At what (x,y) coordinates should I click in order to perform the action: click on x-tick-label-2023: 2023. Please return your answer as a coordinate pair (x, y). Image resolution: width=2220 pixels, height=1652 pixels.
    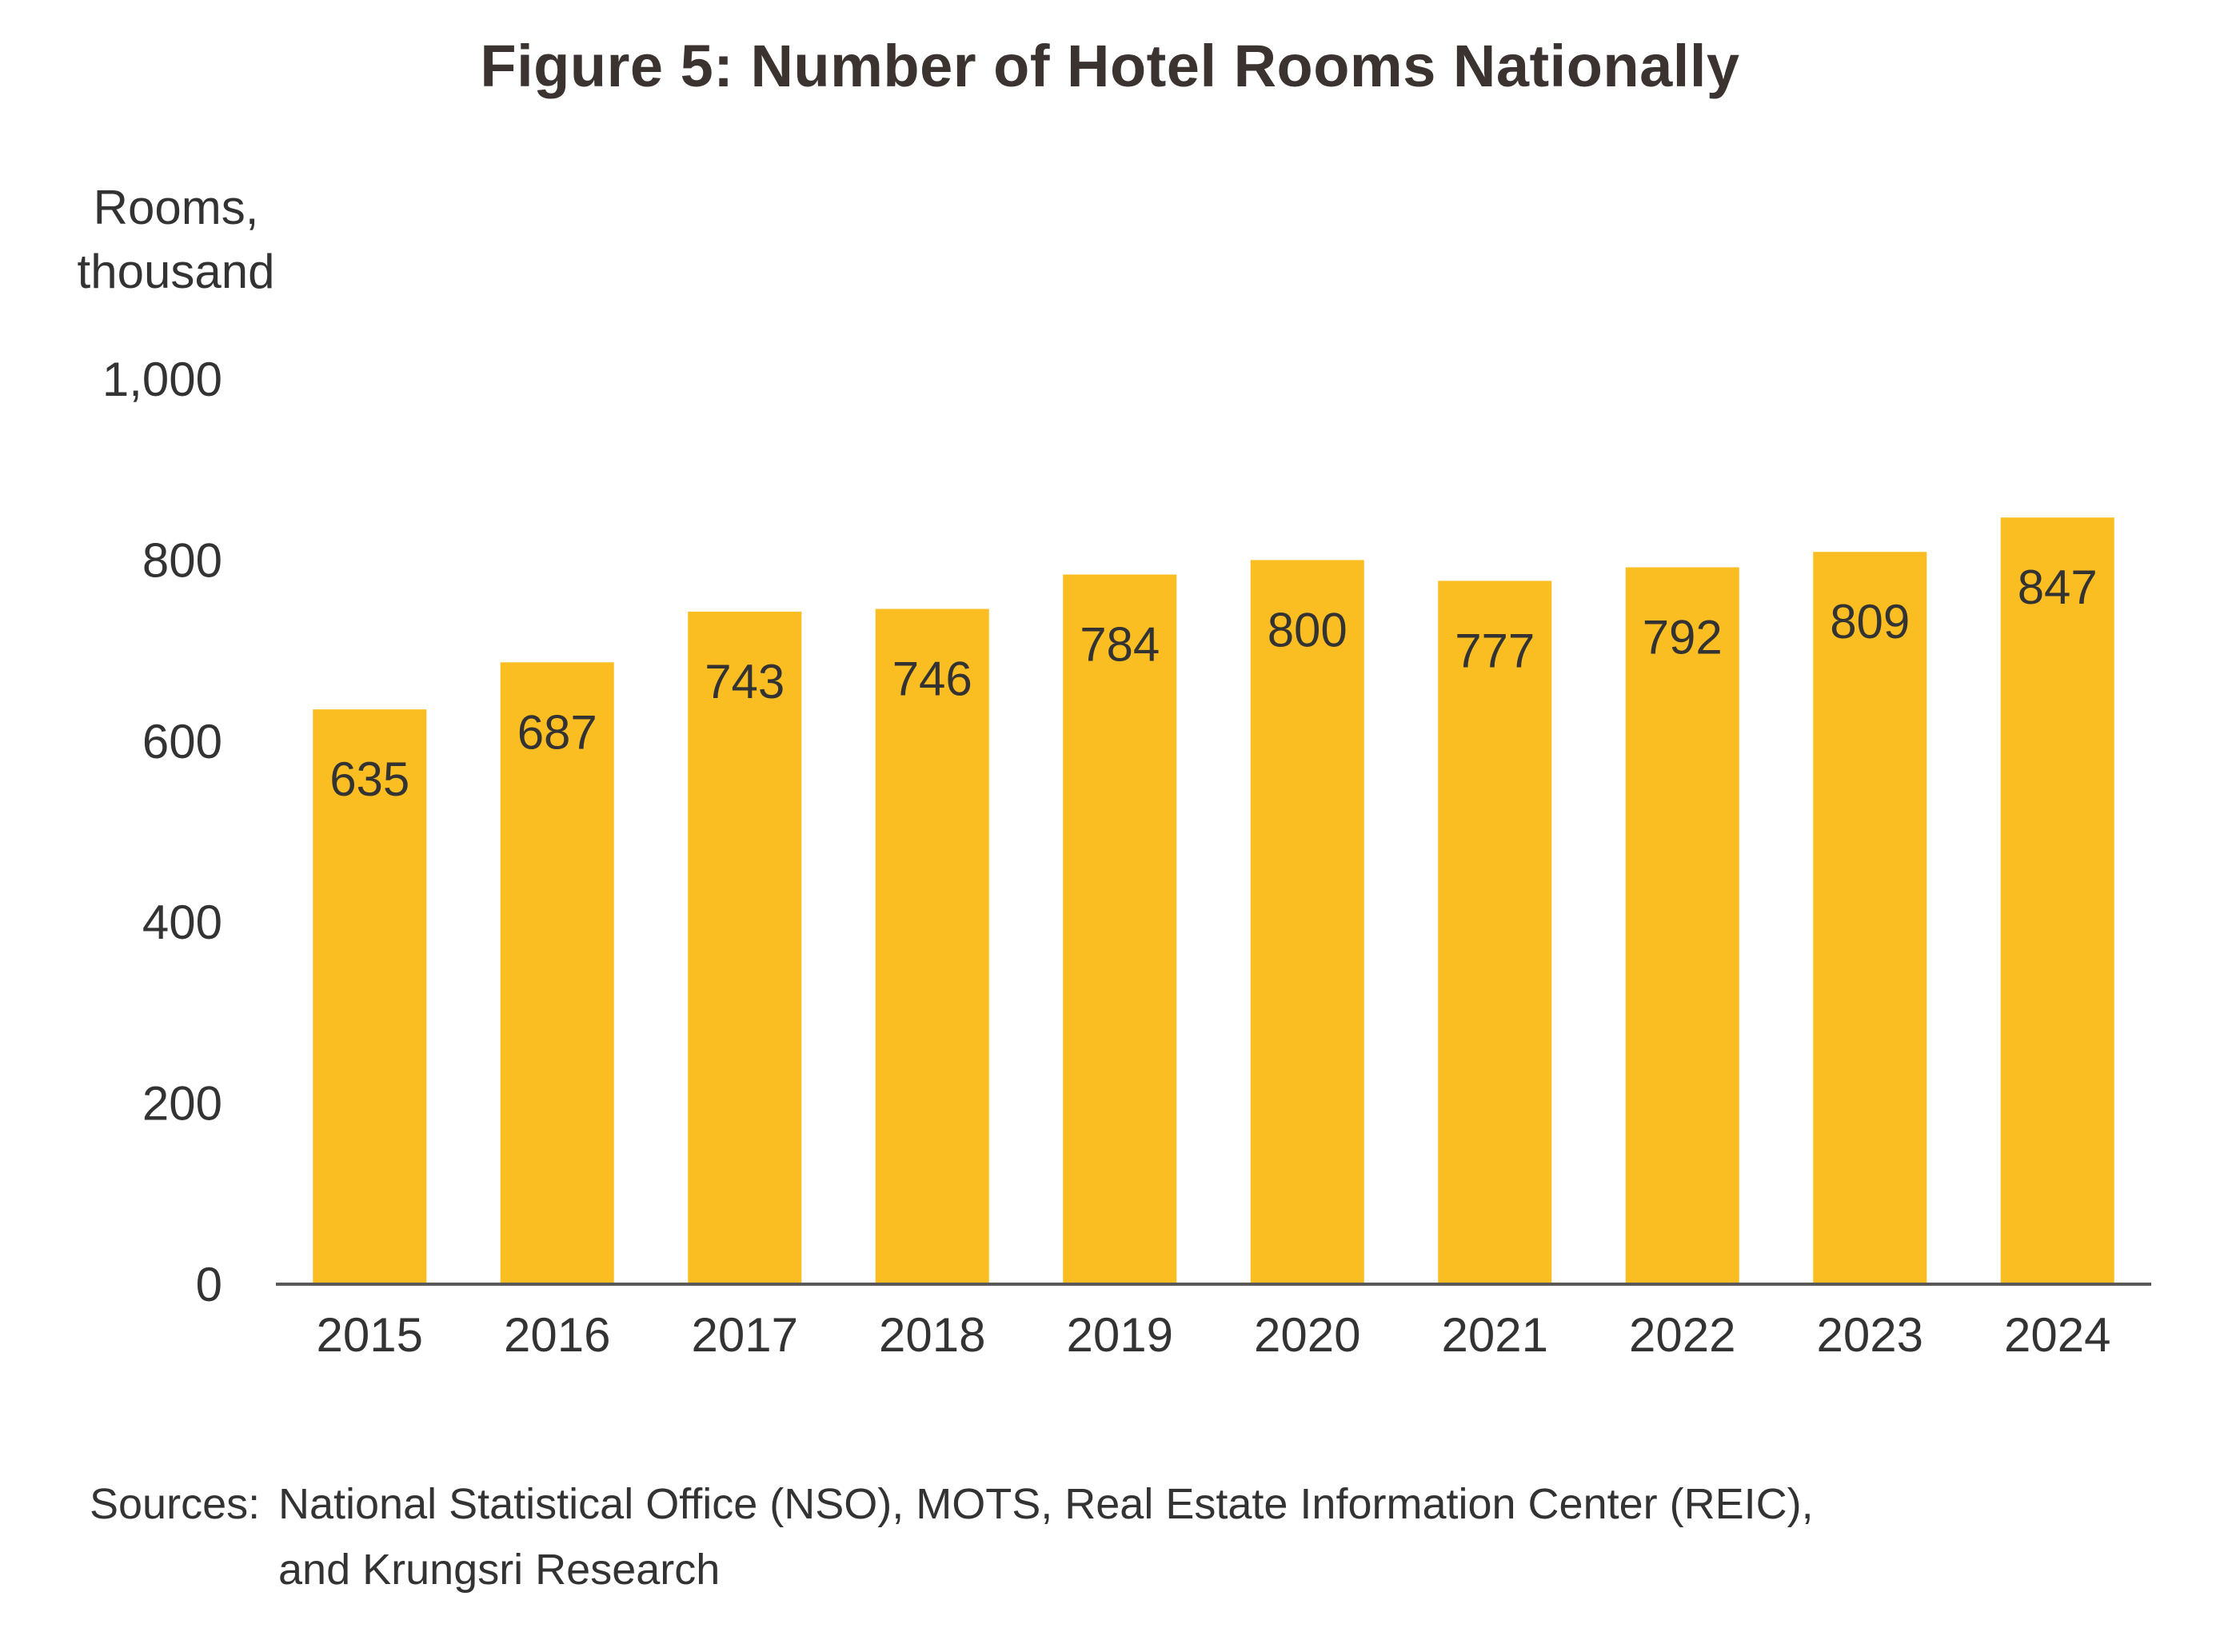
    Looking at the image, I should click on (1870, 1335).